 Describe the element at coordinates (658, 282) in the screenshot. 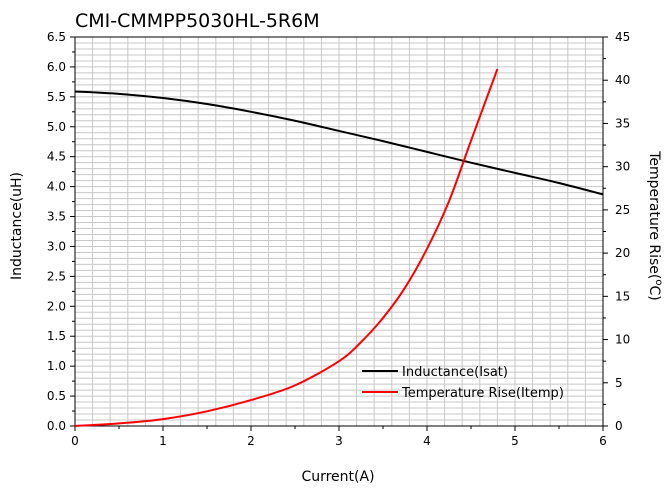

I see `y-axis-label-right-superscript: o` at that location.